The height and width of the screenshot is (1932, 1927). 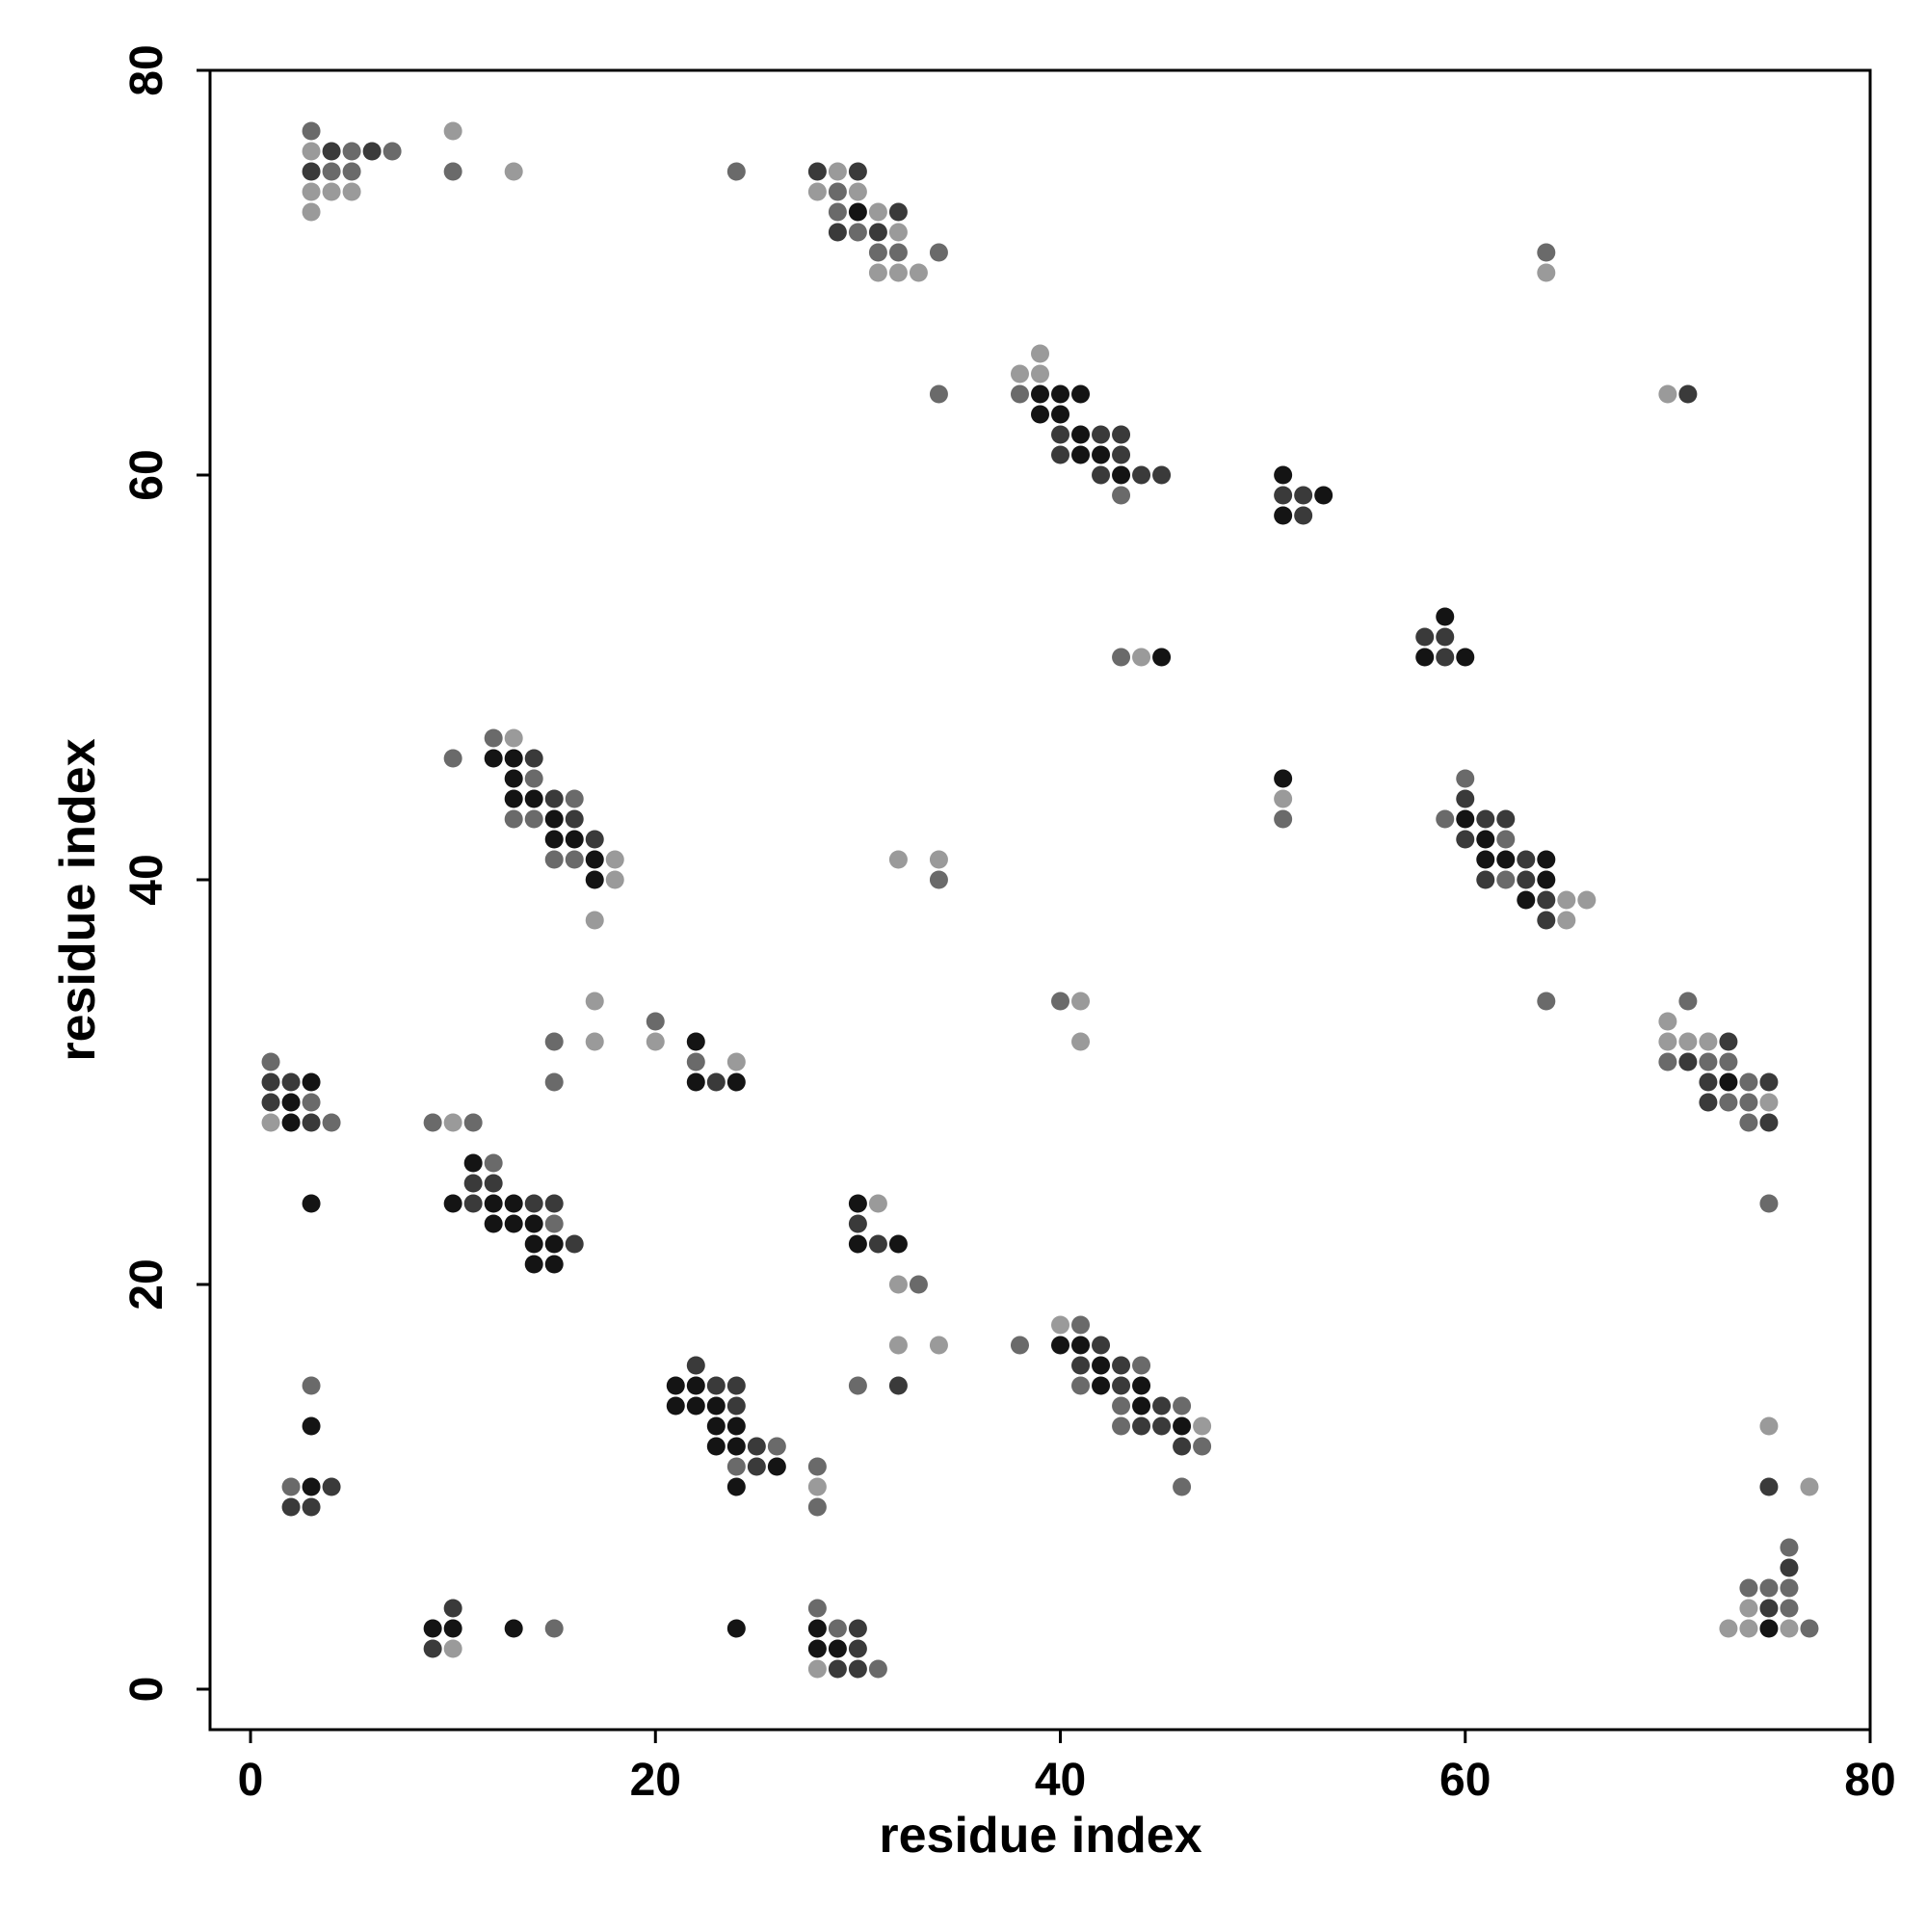 What do you see at coordinates (146, 474) in the screenshot?
I see `y-tick-label: 60` at bounding box center [146, 474].